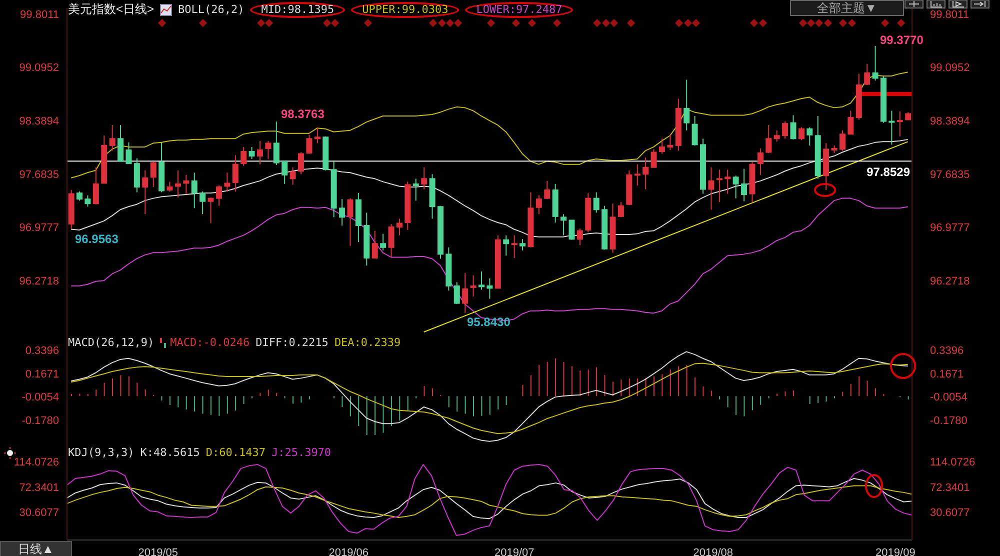 The height and width of the screenshot is (556, 1000). I want to click on x-tick-label: 2019/05, so click(158, 551).